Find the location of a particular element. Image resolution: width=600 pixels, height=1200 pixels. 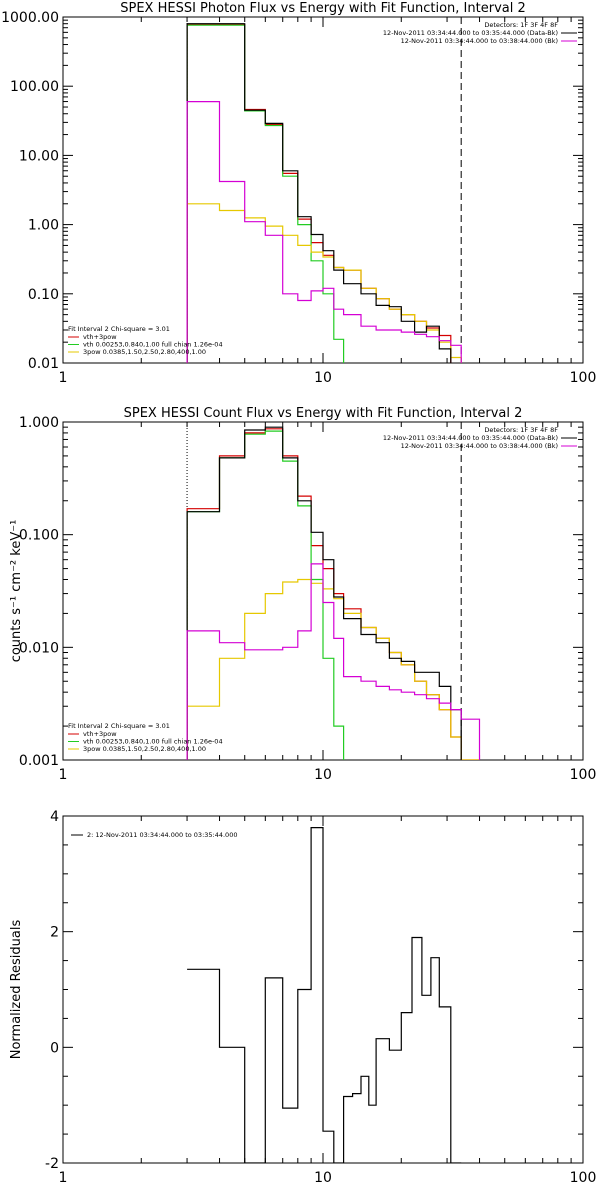

y-axis-label: Normalized Residuals is located at coordinates (16, 990).